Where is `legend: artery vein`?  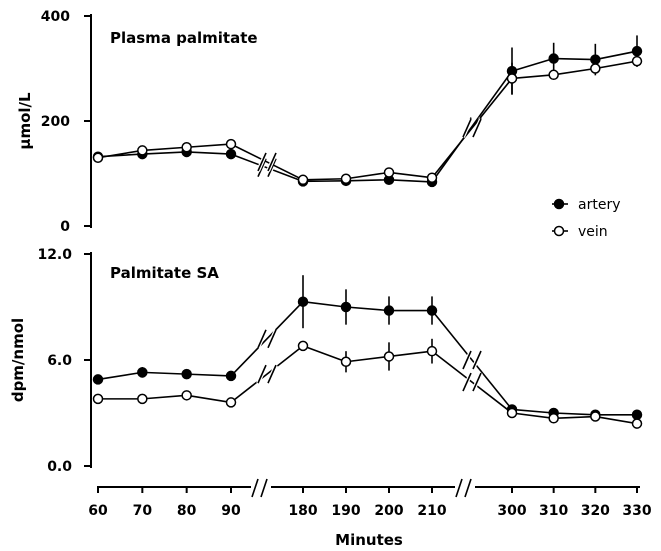 legend: artery vein is located at coordinates (586, 218).